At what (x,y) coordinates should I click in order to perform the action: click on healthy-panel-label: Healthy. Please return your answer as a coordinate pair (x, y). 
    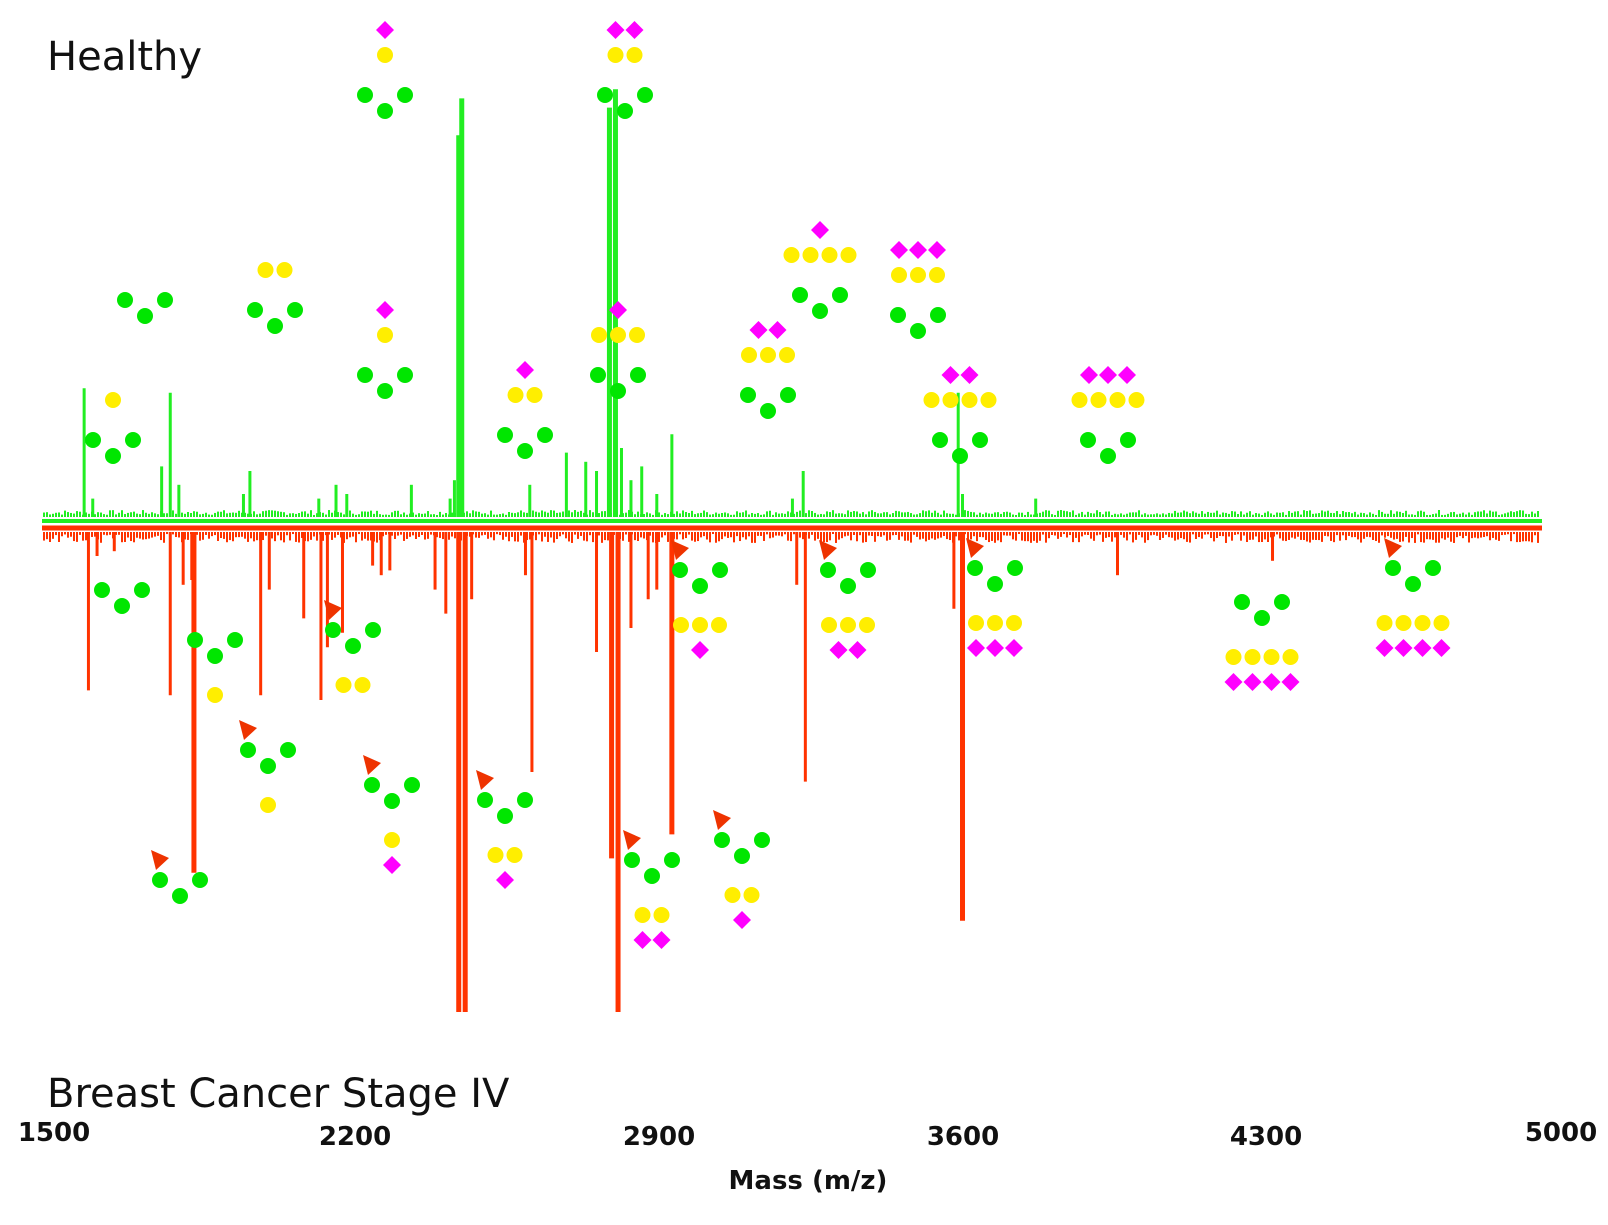
    Looking at the image, I should click on (124, 57).